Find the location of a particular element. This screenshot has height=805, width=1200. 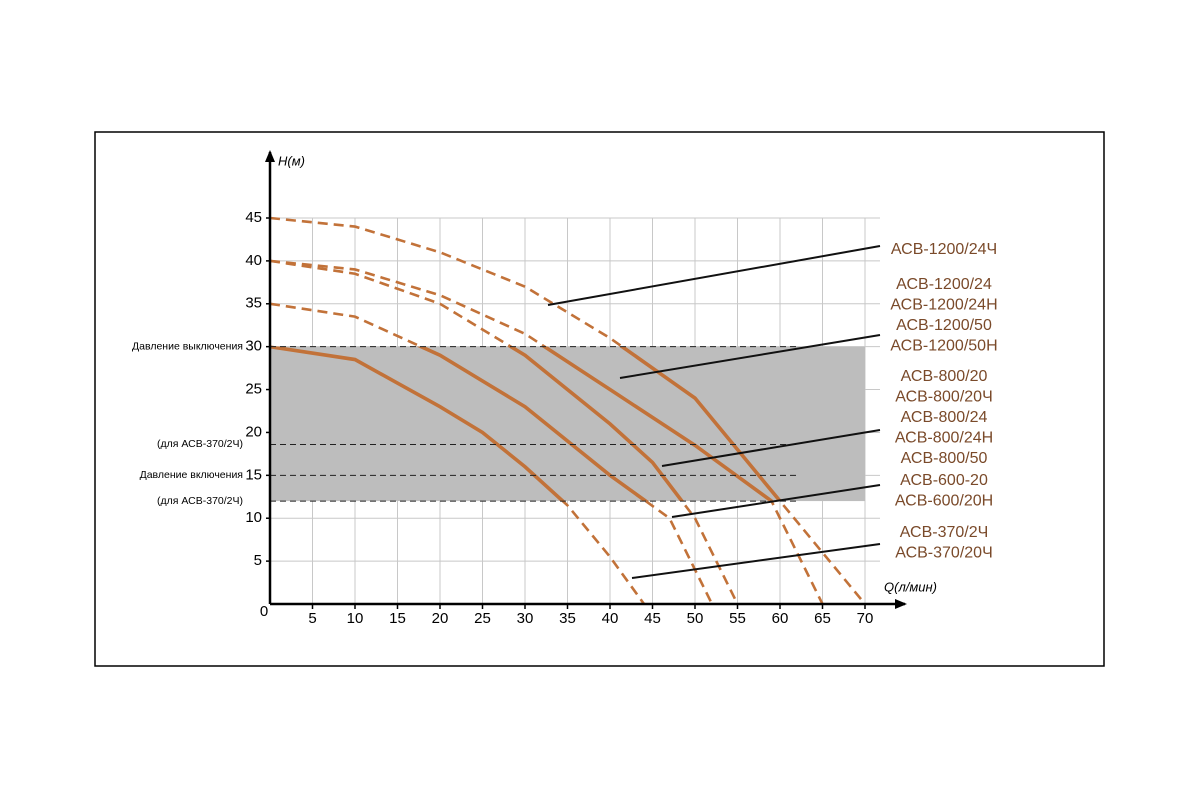

y-axis-label: H(м) is located at coordinates (291, 160).